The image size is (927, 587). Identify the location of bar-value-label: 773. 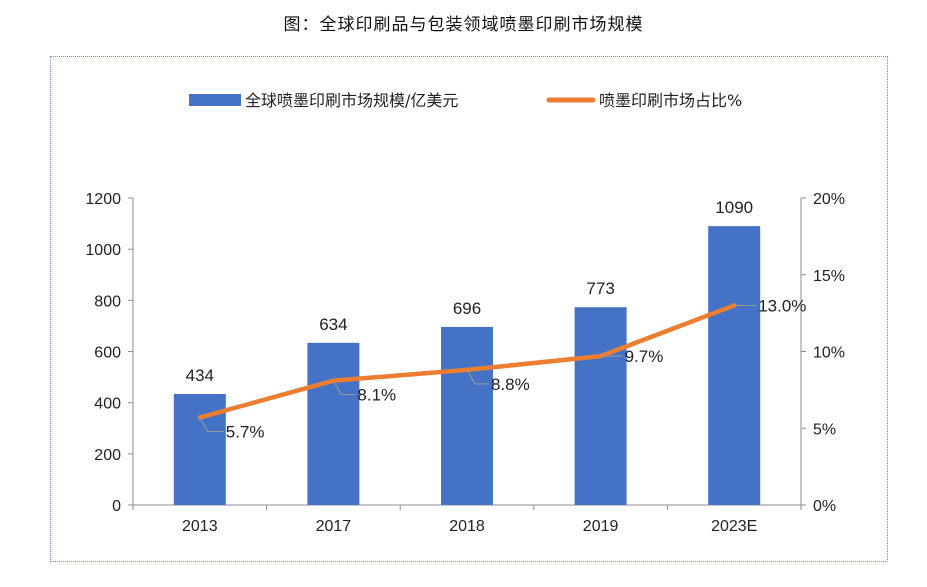
(600, 288).